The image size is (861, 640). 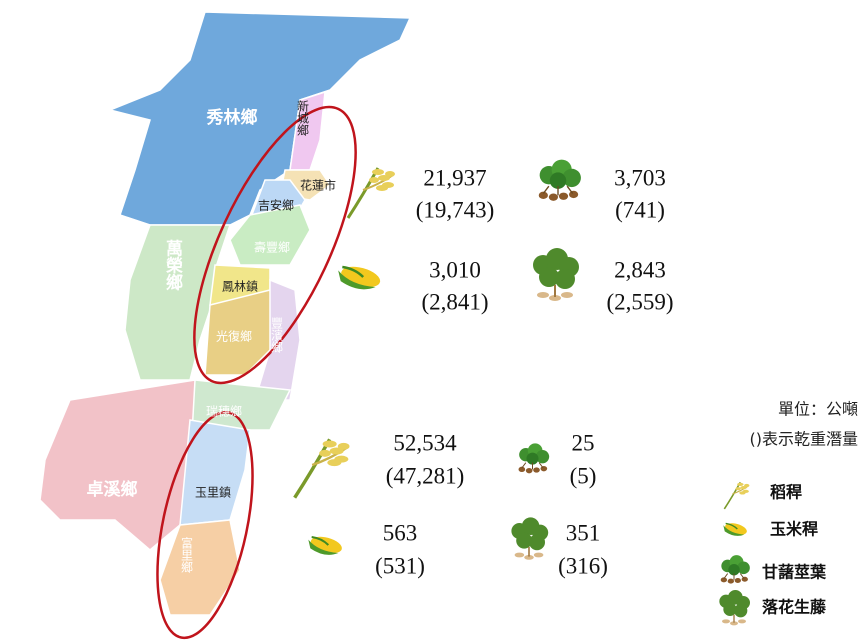 What do you see at coordinates (187, 554) in the screenshot?
I see `region-label: 富里鄉` at bounding box center [187, 554].